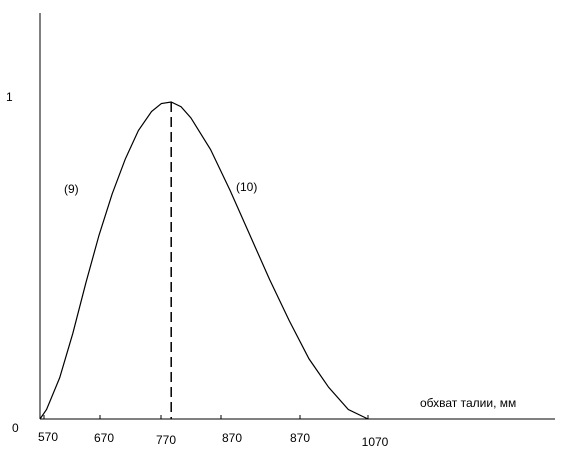  Describe the element at coordinates (48, 437) in the screenshot. I see `x-tick-label: 570` at that location.